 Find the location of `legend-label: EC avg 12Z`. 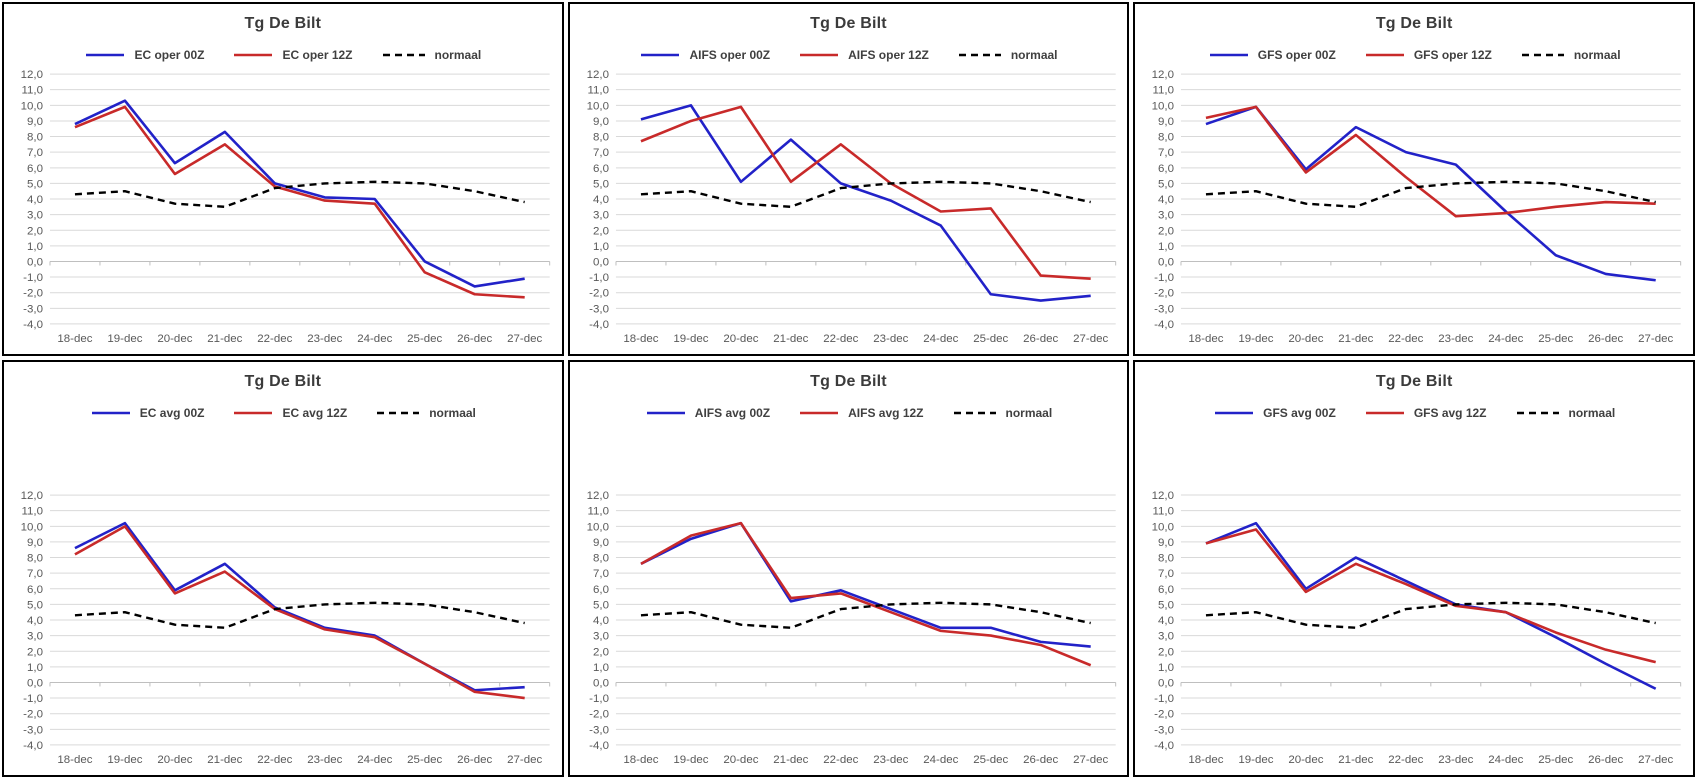

legend-label: EC avg 12Z is located at coordinates (315, 413).